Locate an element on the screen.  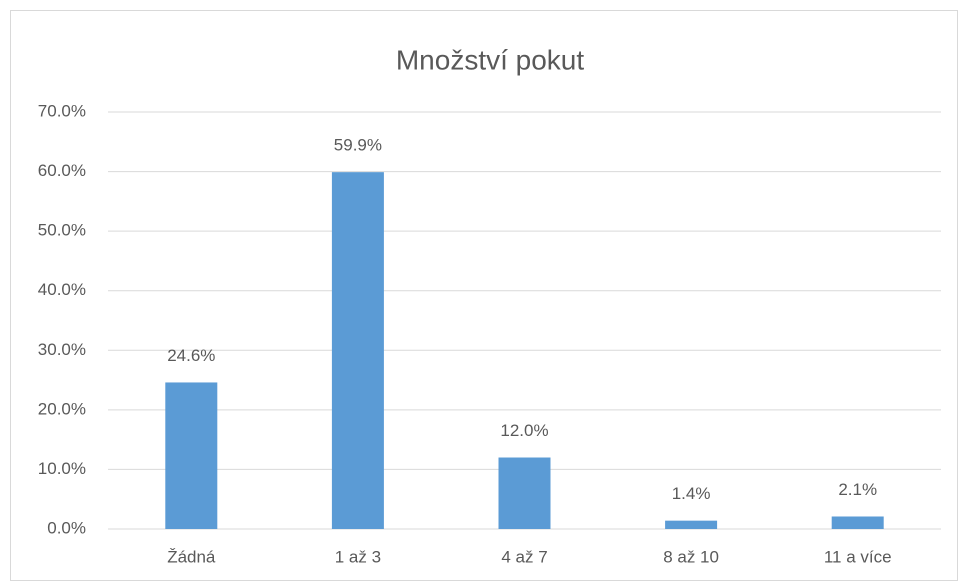
x-tick-label: 11 a více is located at coordinates (858, 556).